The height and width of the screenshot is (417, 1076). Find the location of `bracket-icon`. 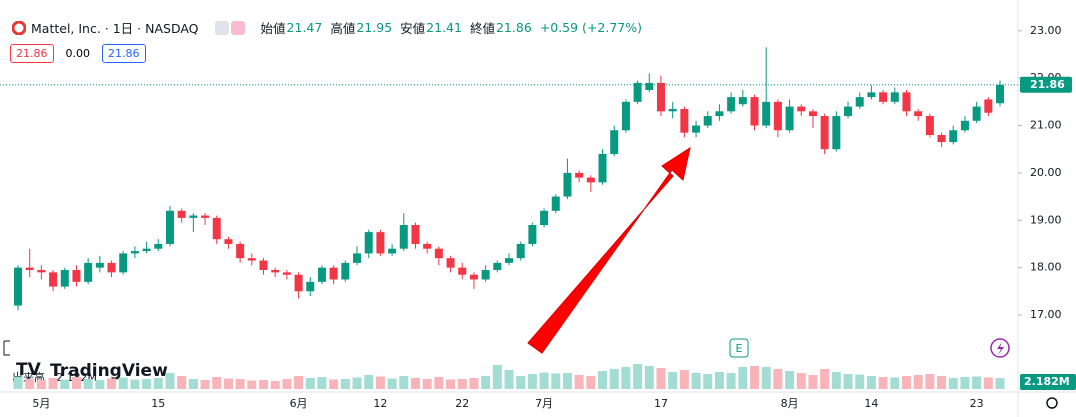

bracket-icon is located at coordinates (6, 348).